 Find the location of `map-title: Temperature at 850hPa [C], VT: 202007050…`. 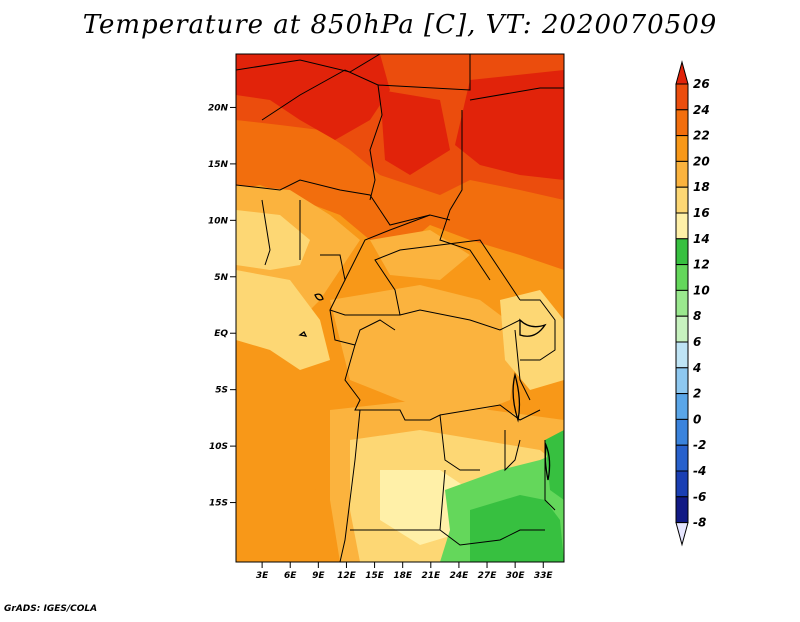

map-title: Temperature at 850hPa [C], VT: 202007050… is located at coordinates (400, 25).